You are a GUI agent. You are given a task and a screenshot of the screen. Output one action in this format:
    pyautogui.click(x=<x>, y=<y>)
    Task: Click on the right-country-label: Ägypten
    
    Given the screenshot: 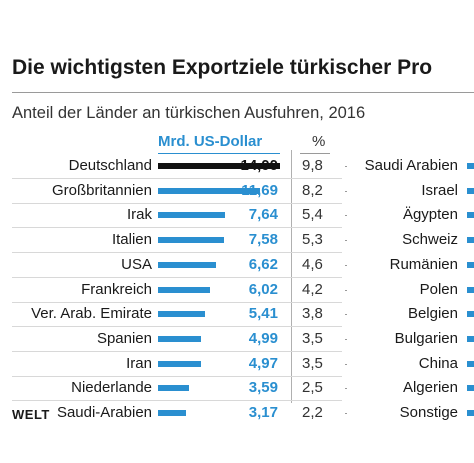 What is the action you would take?
    pyautogui.click(x=430, y=215)
    